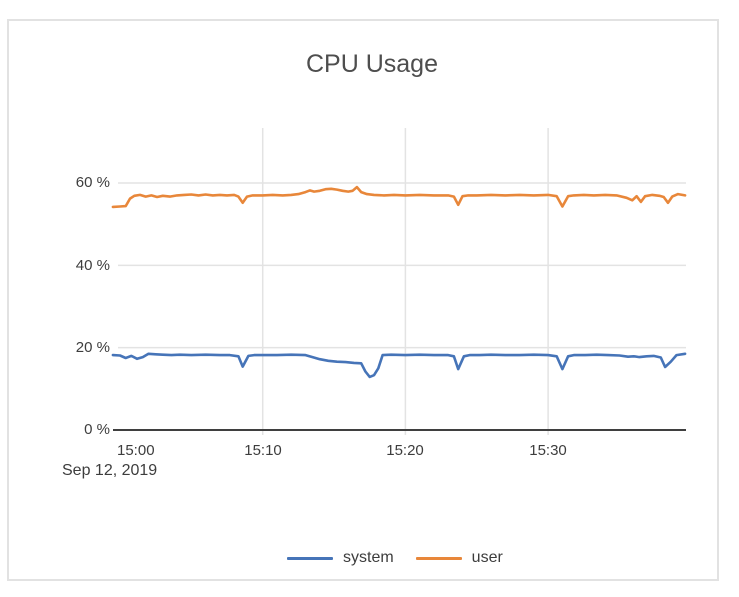 The image size is (739, 597). What do you see at coordinates (399, 197) in the screenshot?
I see `series-line-user` at bounding box center [399, 197].